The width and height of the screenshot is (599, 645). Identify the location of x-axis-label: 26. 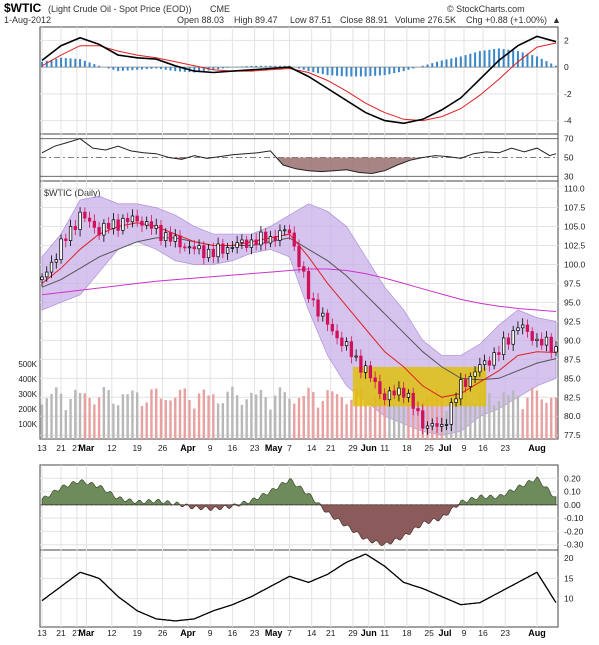
(163, 633).